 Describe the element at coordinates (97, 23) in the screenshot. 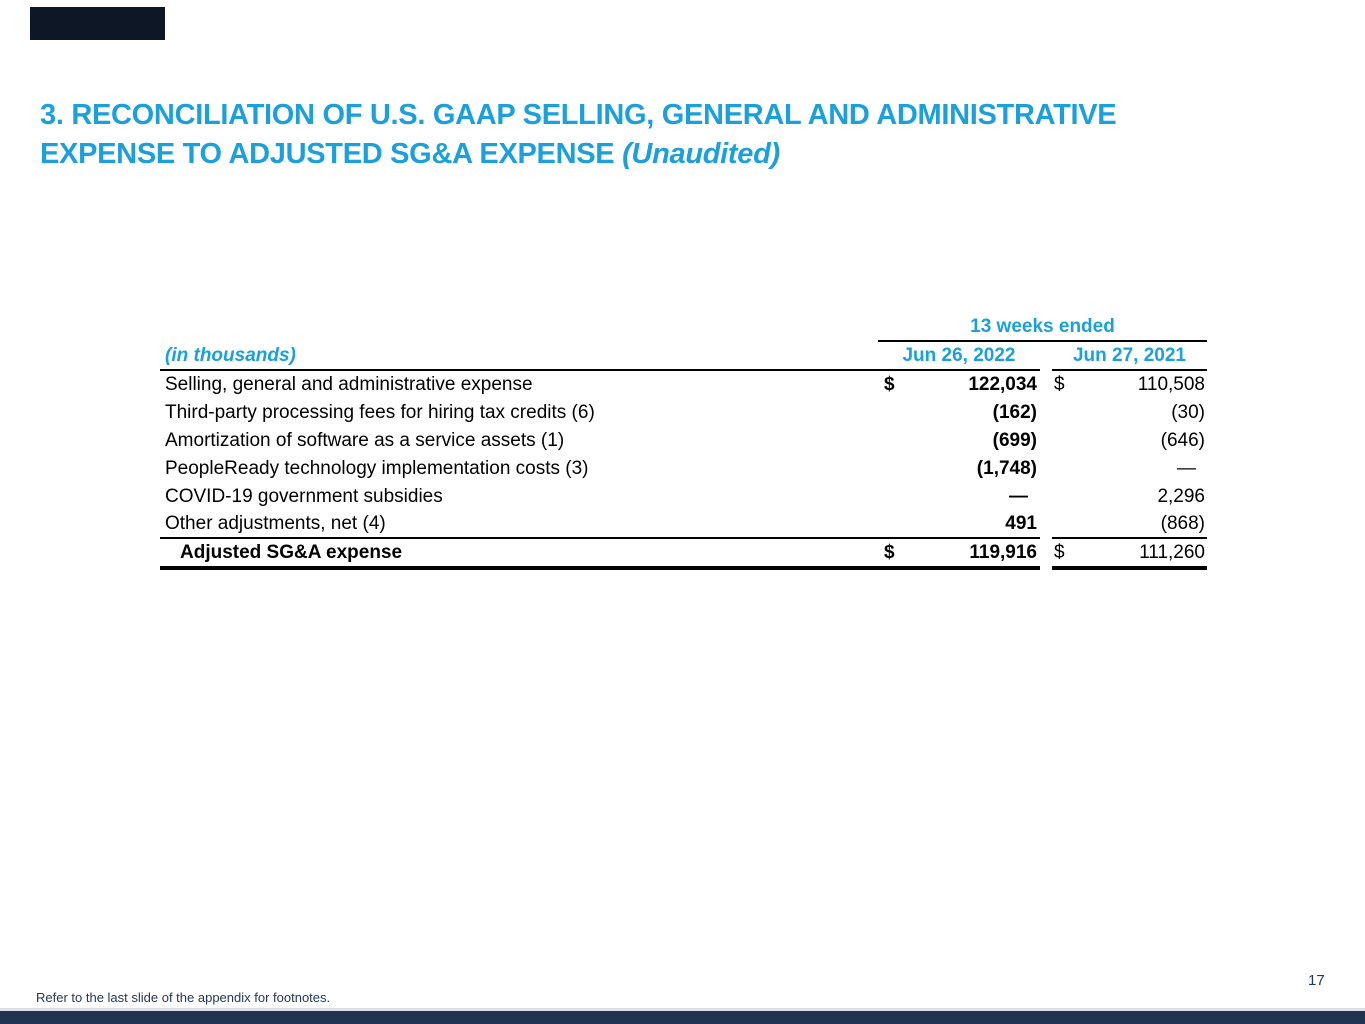

I see `logo-box` at that location.